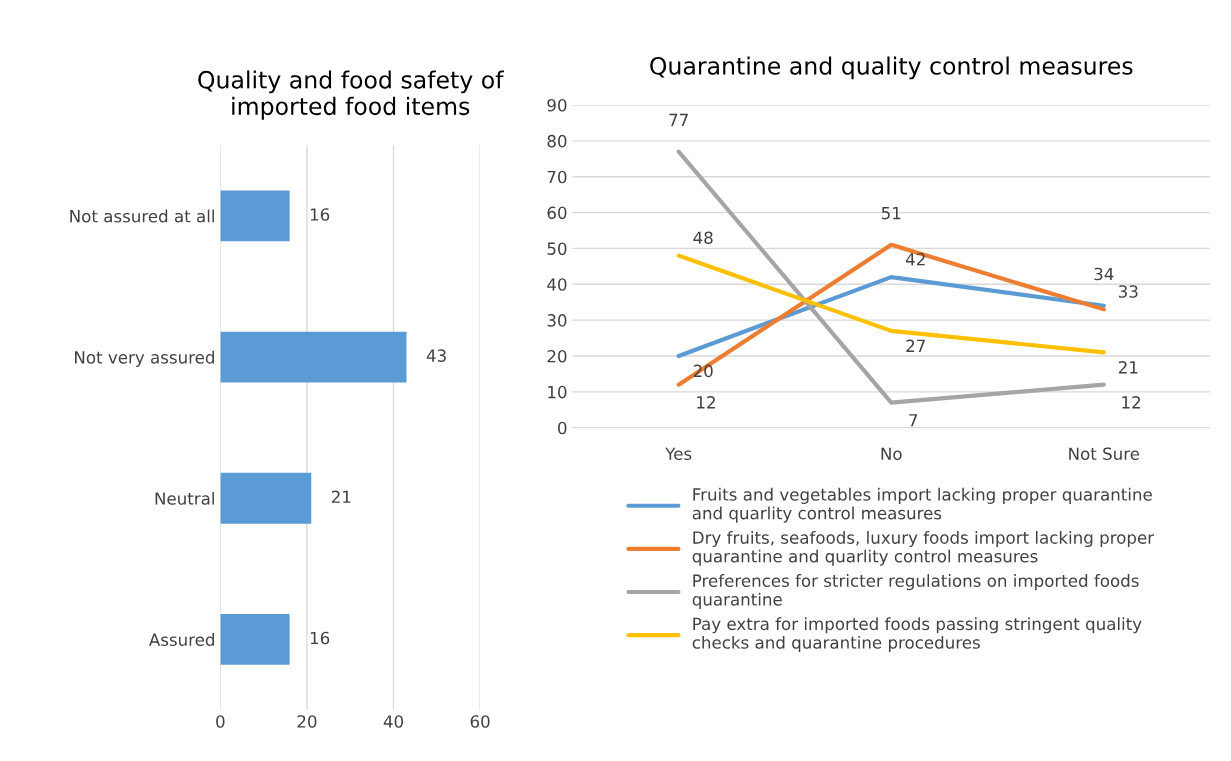  I want to click on data-label: 34, so click(1104, 274).